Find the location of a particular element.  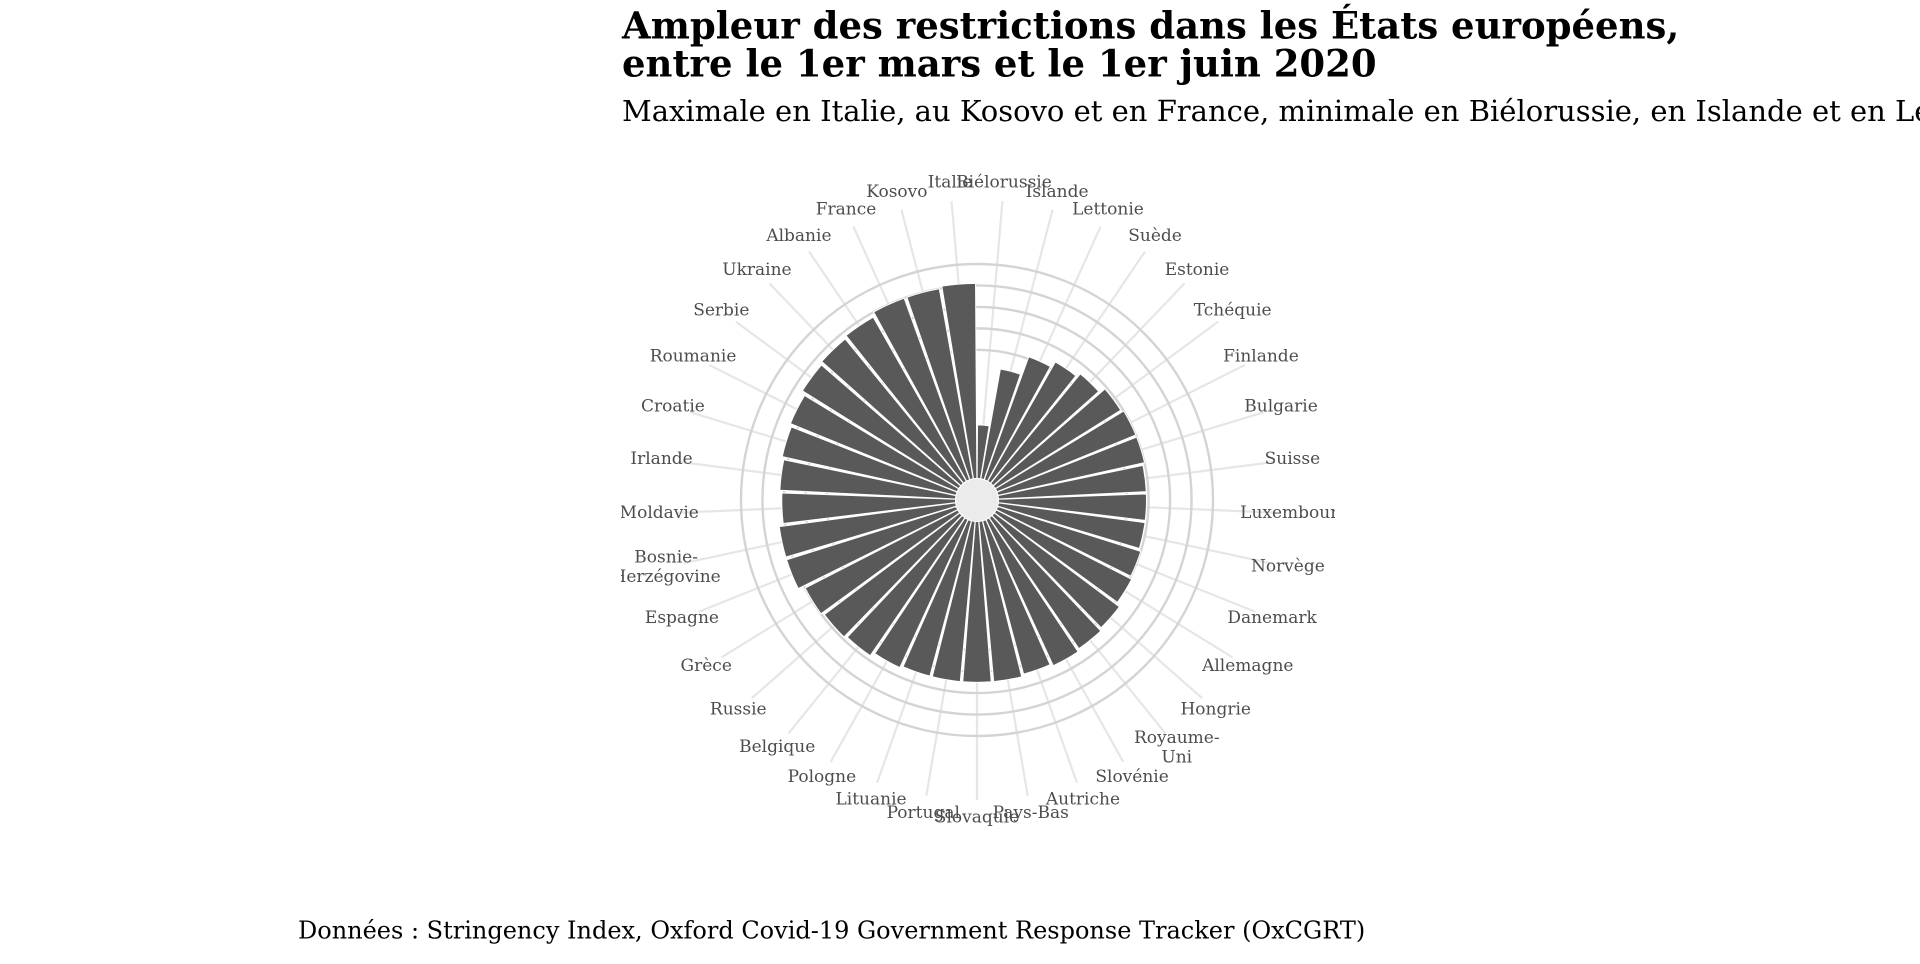

category-label: Suède is located at coordinates (1155, 236).